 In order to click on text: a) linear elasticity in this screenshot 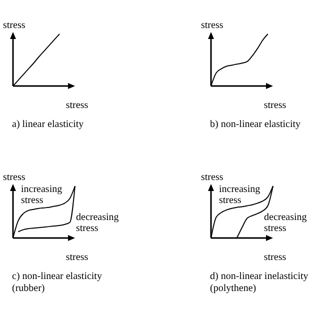, I will do `click(48, 124)`.